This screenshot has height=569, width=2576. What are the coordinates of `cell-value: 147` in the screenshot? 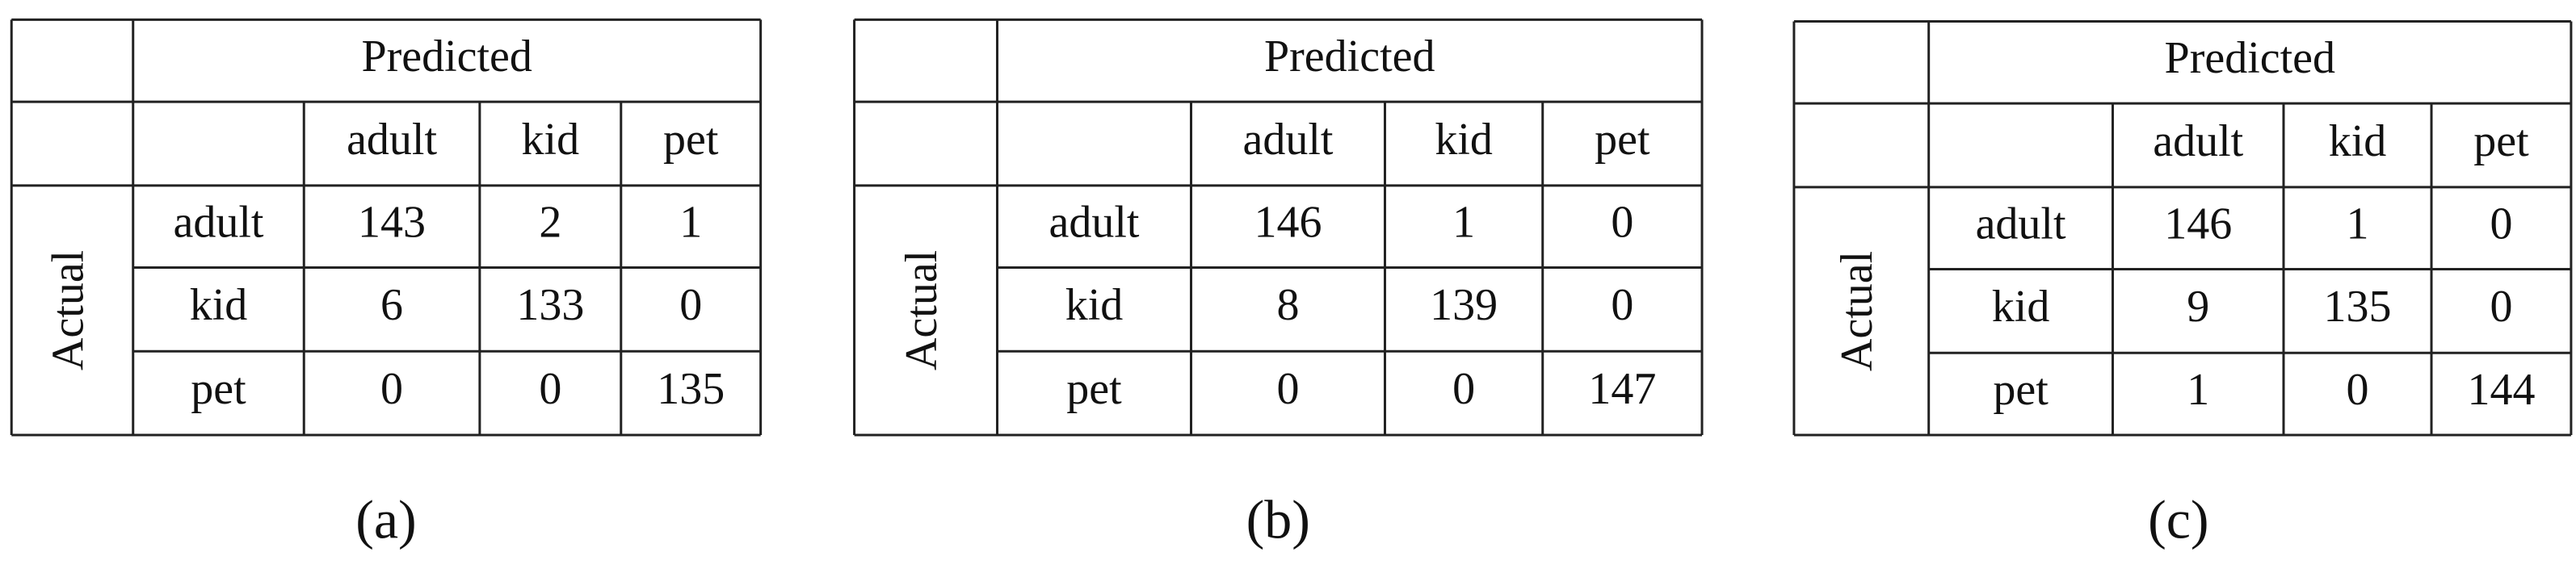 It's located at (1622, 389).